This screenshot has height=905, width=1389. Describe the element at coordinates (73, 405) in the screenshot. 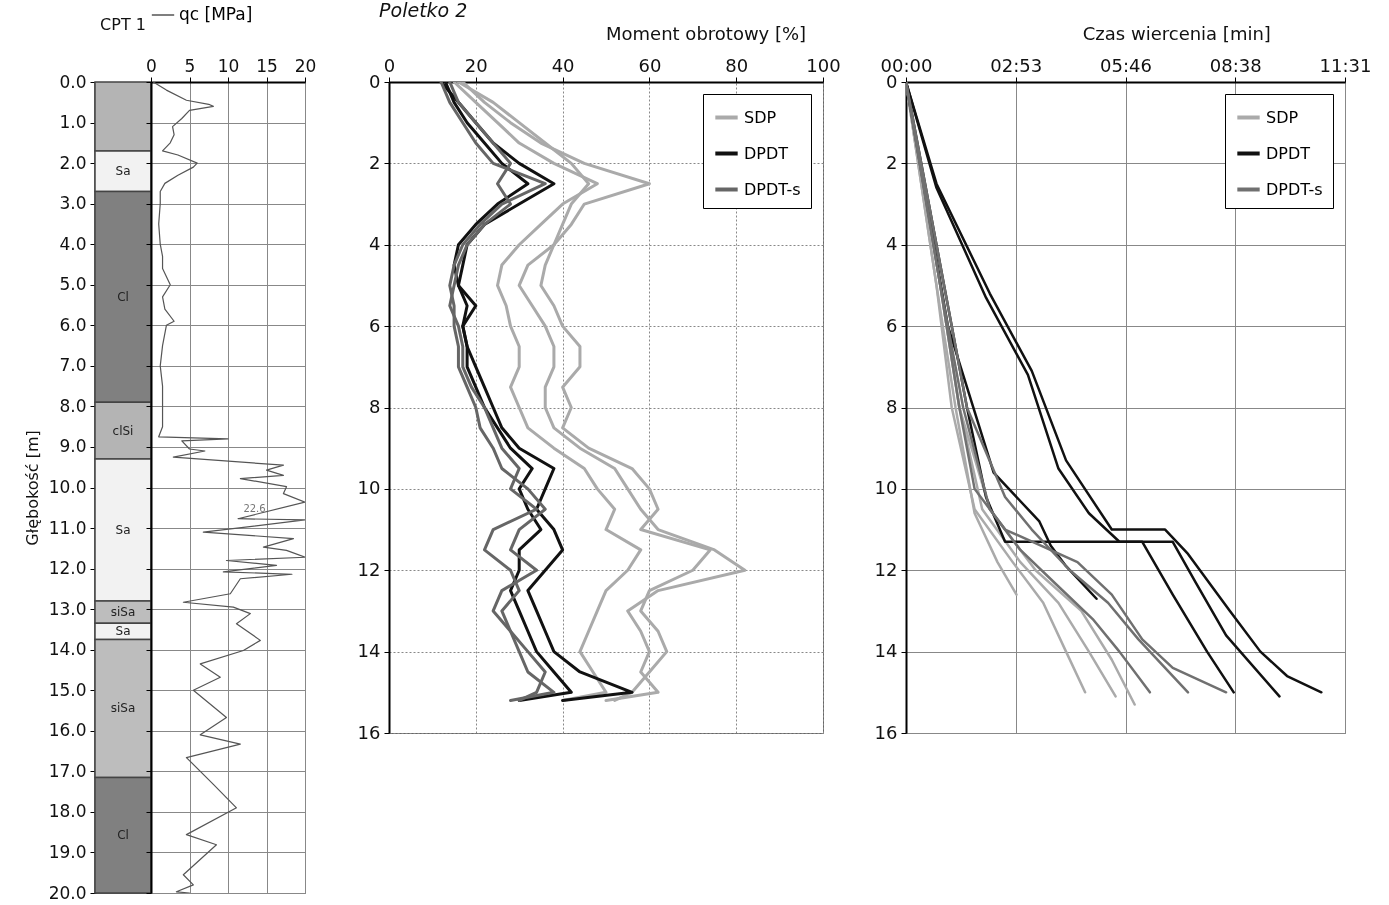

I see `y-tick-label: 8.0` at that location.